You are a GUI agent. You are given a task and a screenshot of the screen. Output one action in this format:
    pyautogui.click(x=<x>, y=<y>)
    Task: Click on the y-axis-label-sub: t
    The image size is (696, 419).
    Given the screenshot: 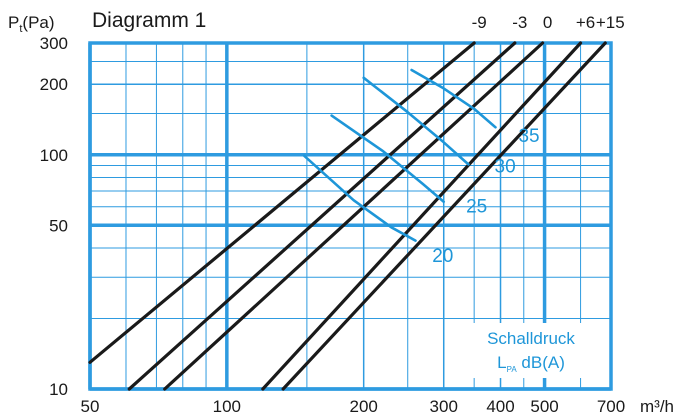 What is the action you would take?
    pyautogui.click(x=20, y=29)
    